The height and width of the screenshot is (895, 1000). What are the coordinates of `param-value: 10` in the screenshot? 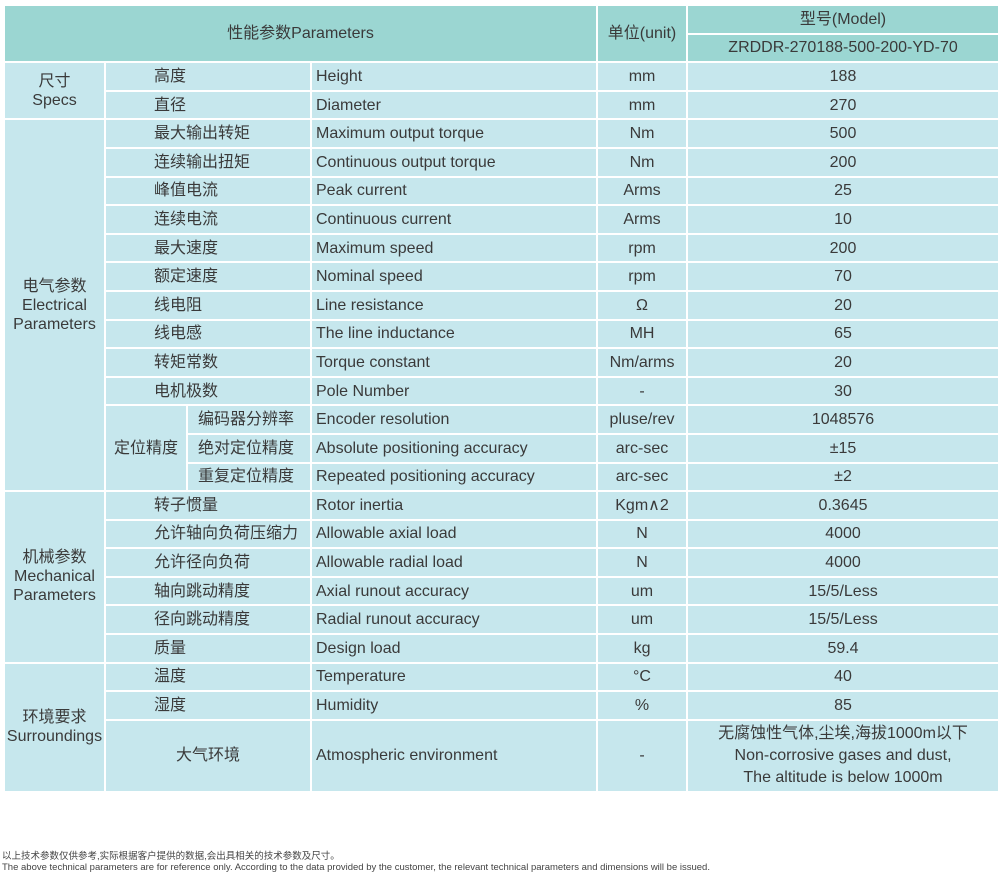 It's located at (843, 219).